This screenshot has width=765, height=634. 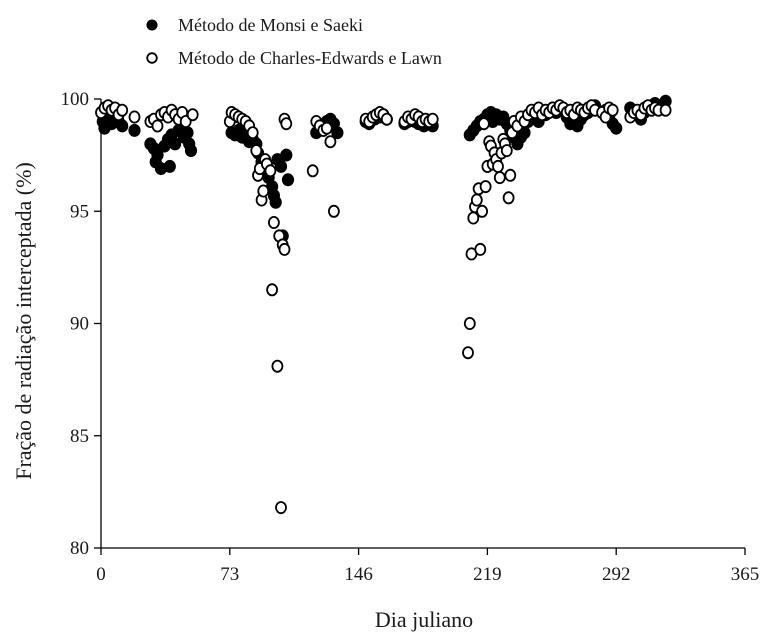 What do you see at coordinates (79, 211) in the screenshot?
I see `y-tick-label: 95` at bounding box center [79, 211].